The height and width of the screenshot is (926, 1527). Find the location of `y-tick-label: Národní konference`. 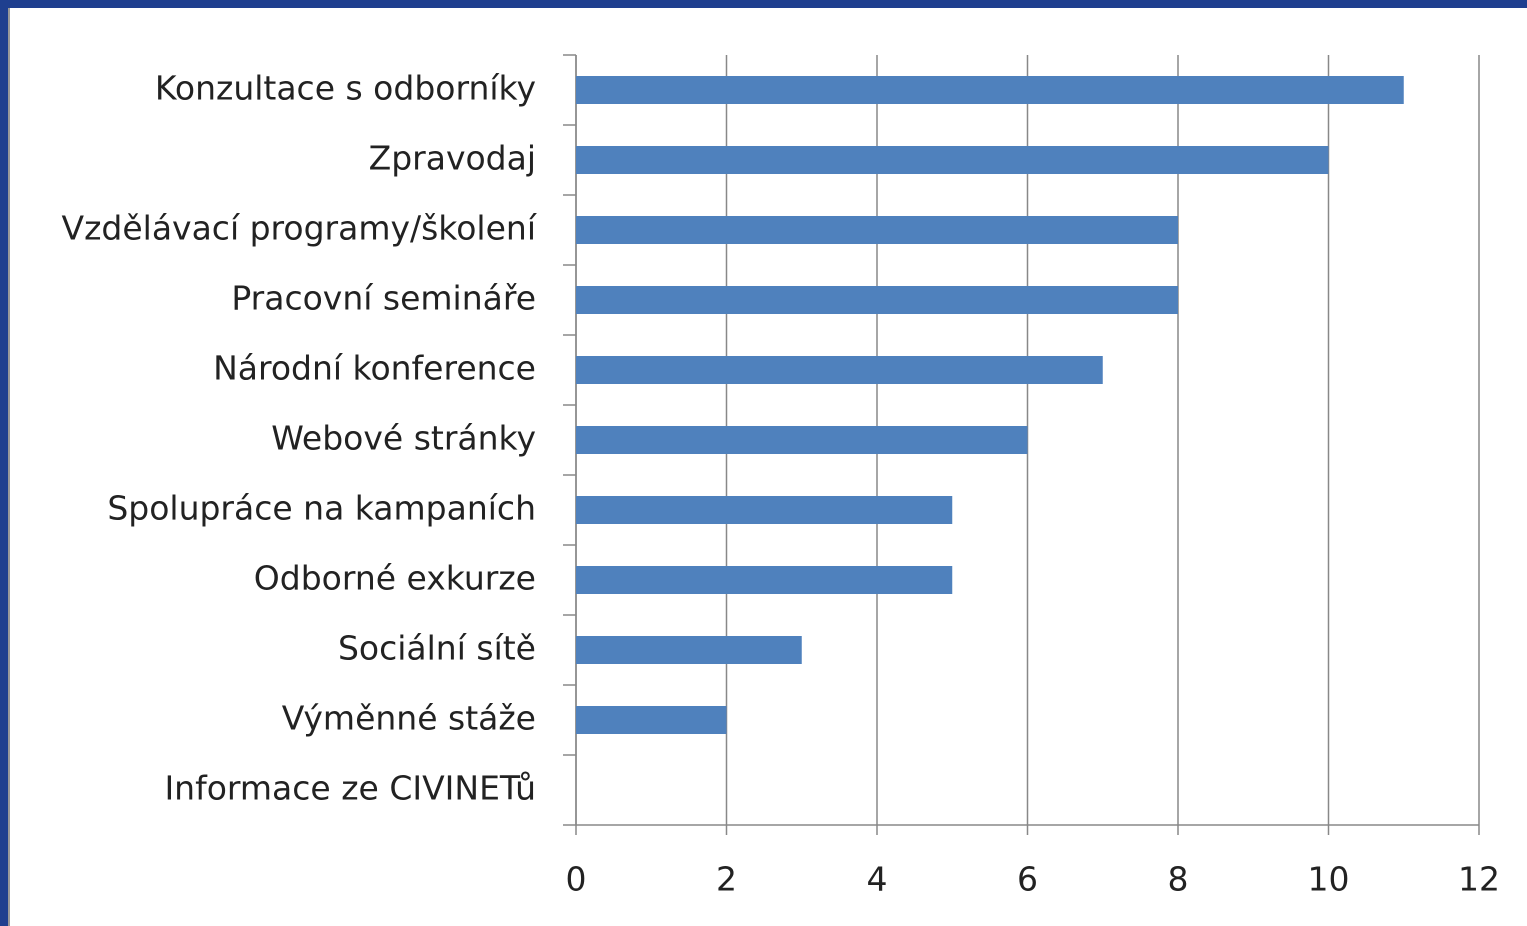

y-tick-label: Národní konference is located at coordinates (374, 368).